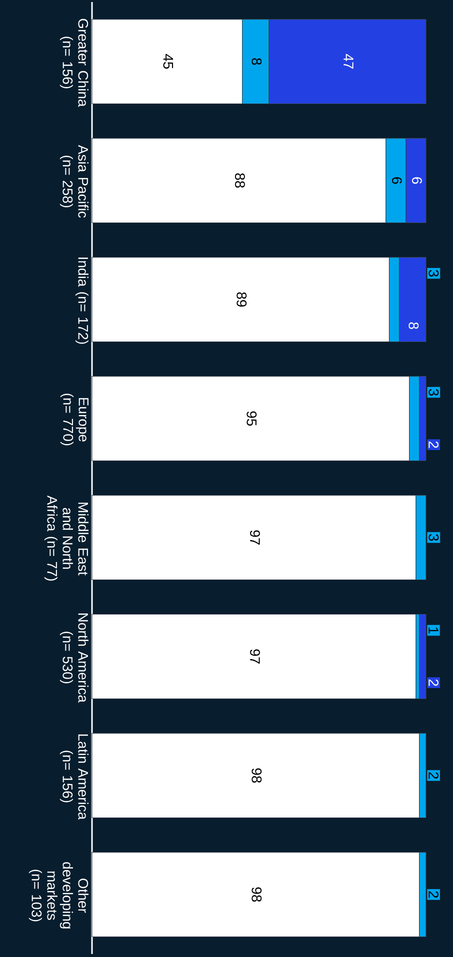 This screenshot has width=453, height=957. Describe the element at coordinates (349, 61) in the screenshot. I see `data-label: 47` at that location.